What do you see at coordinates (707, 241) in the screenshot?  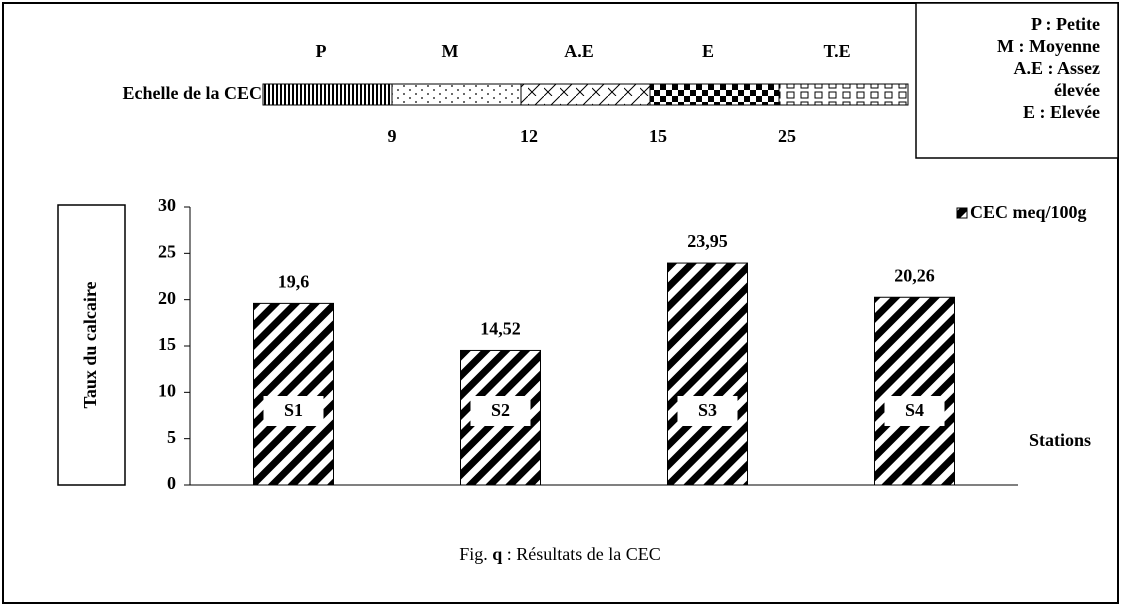 I see `value-label: 23,95` at bounding box center [707, 241].